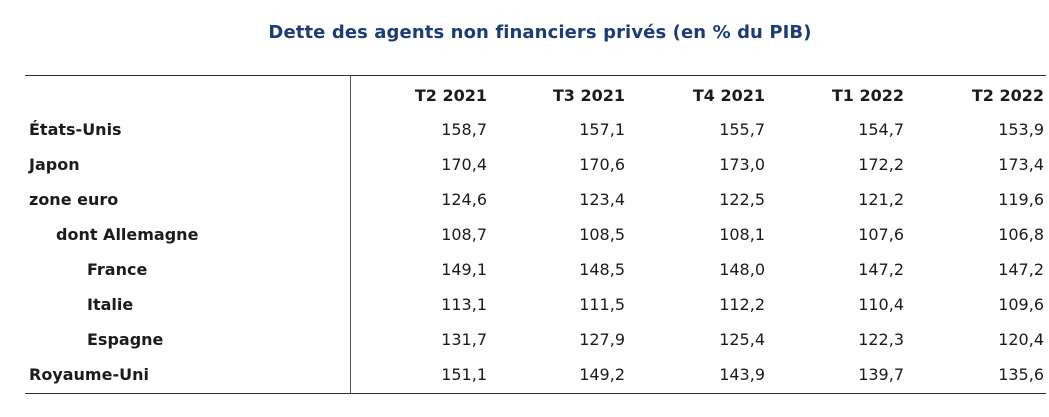  What do you see at coordinates (602, 199) in the screenshot?
I see `table-cell: 123,4` at bounding box center [602, 199].